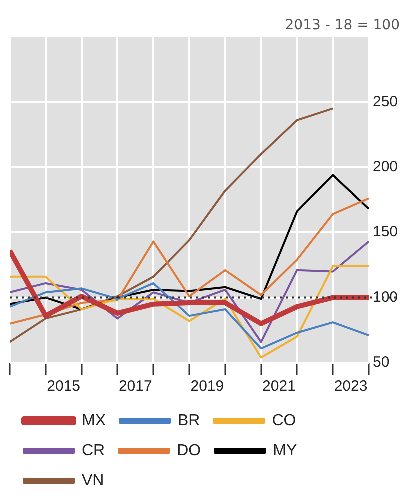  Describe the element at coordinates (189, 451) in the screenshot. I see `legend-label: DO` at that location.